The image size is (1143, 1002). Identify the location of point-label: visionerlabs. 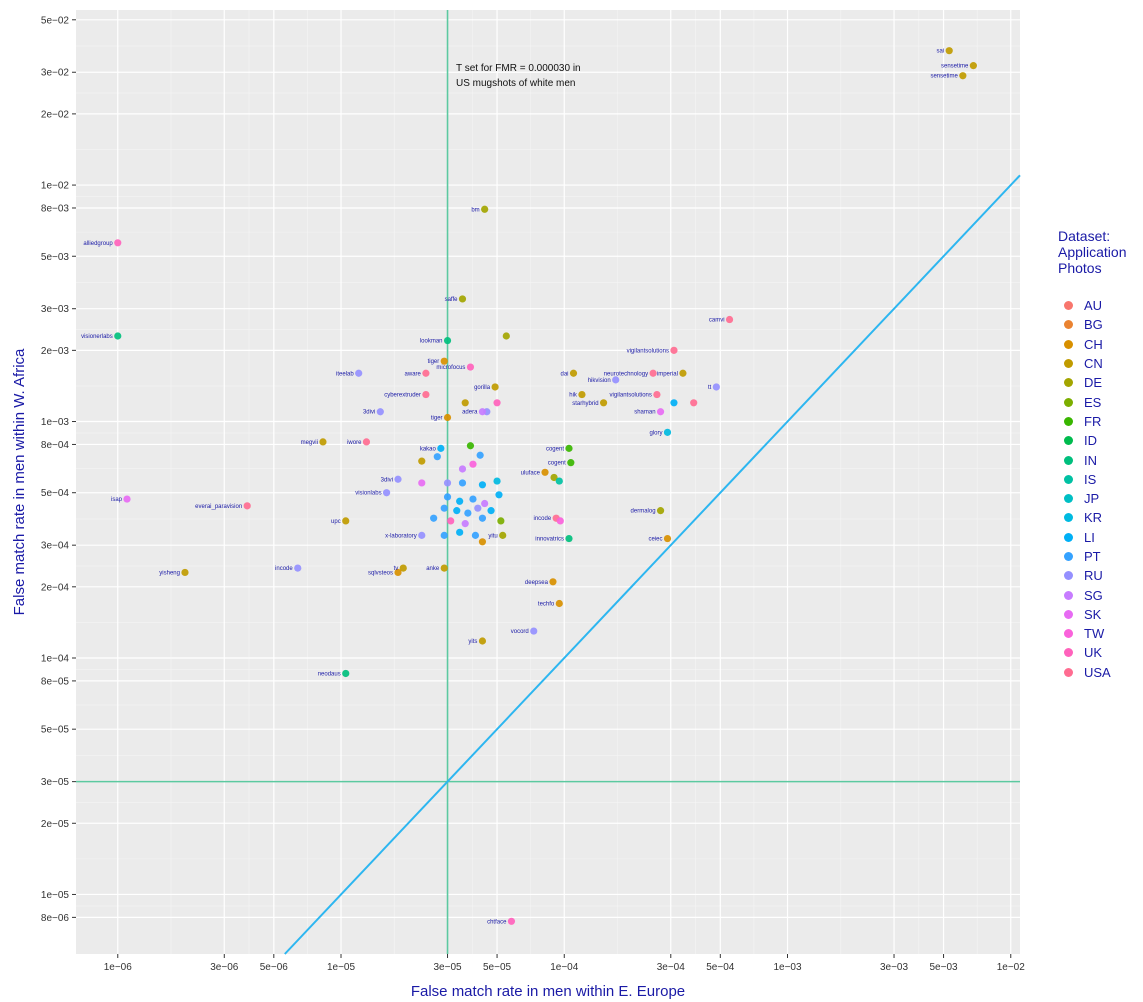
(97, 337).